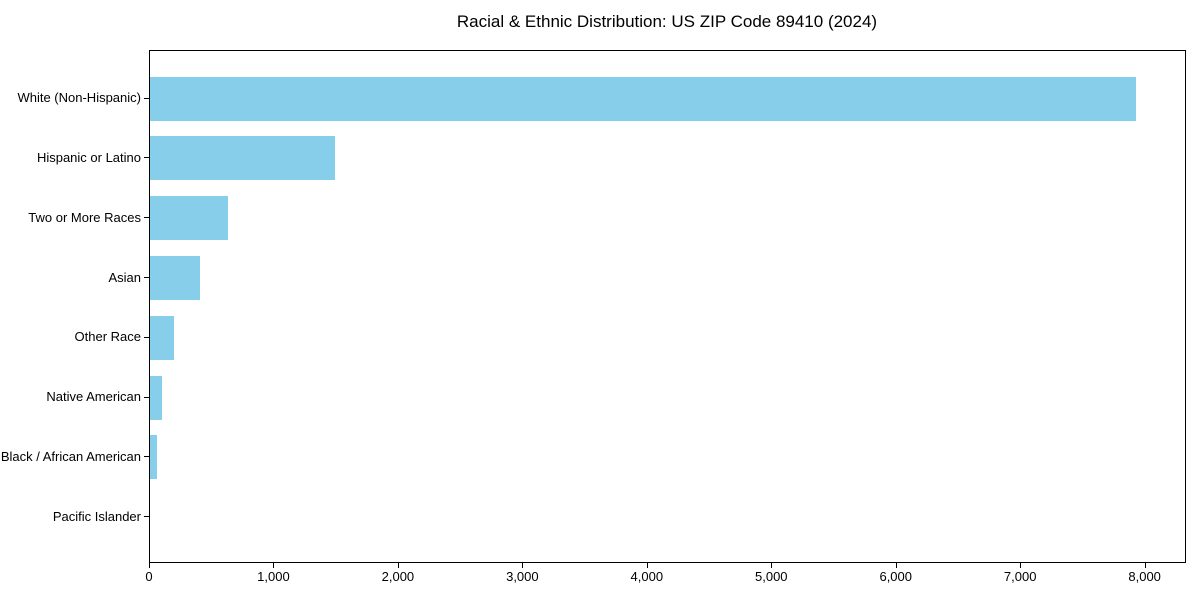 The height and width of the screenshot is (600, 1200). Describe the element at coordinates (156, 397) in the screenshot. I see `bar-native-american` at that location.